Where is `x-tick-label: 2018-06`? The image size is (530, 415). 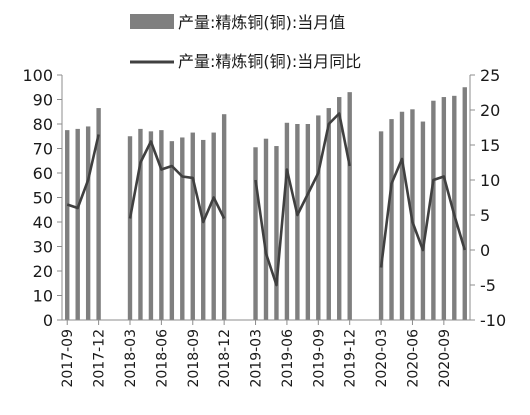
x-tick-label: 2018-06 is located at coordinates (162, 358).